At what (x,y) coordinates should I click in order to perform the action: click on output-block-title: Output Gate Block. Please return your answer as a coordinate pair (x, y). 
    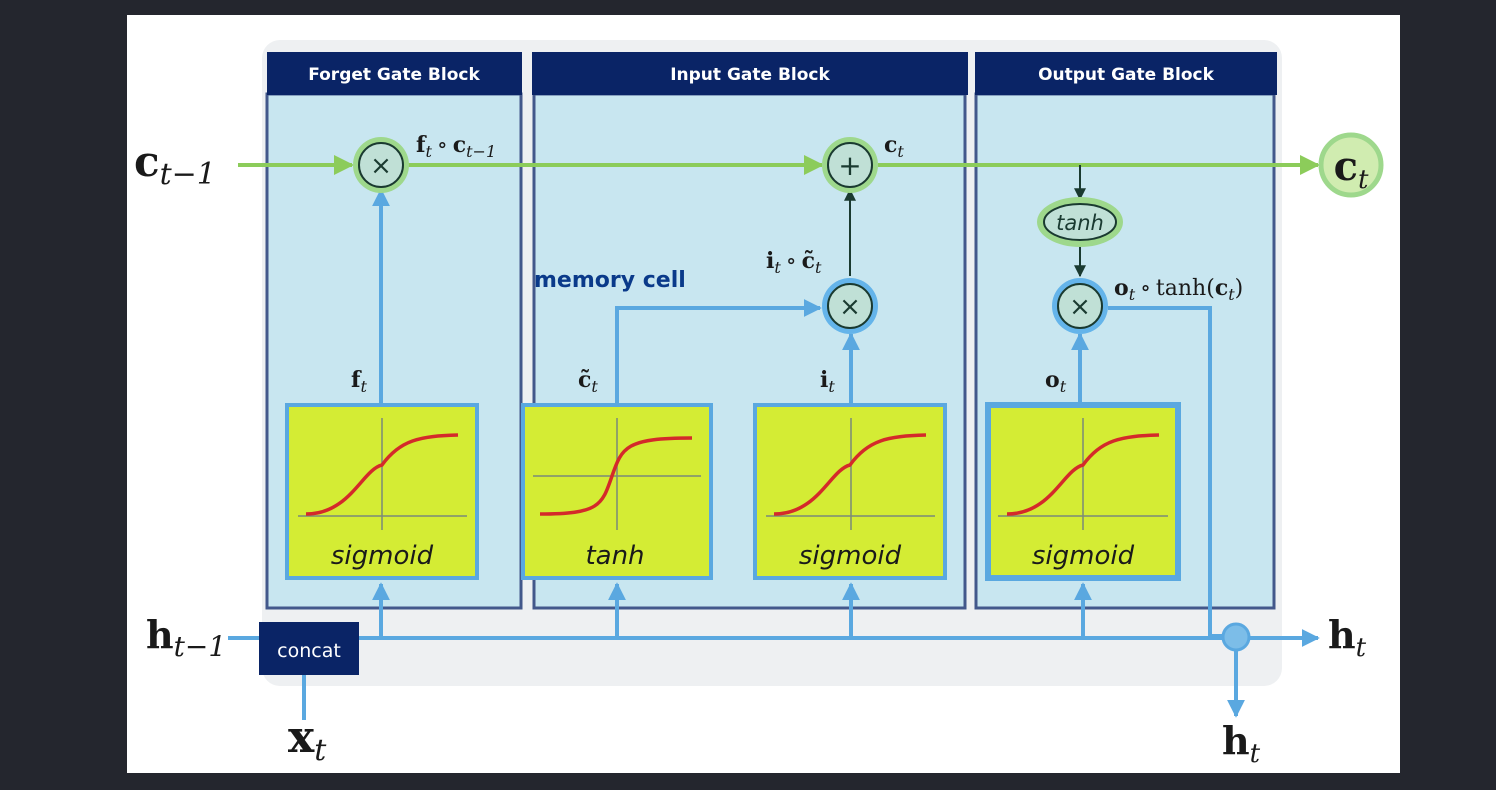
    Looking at the image, I should click on (1126, 75).